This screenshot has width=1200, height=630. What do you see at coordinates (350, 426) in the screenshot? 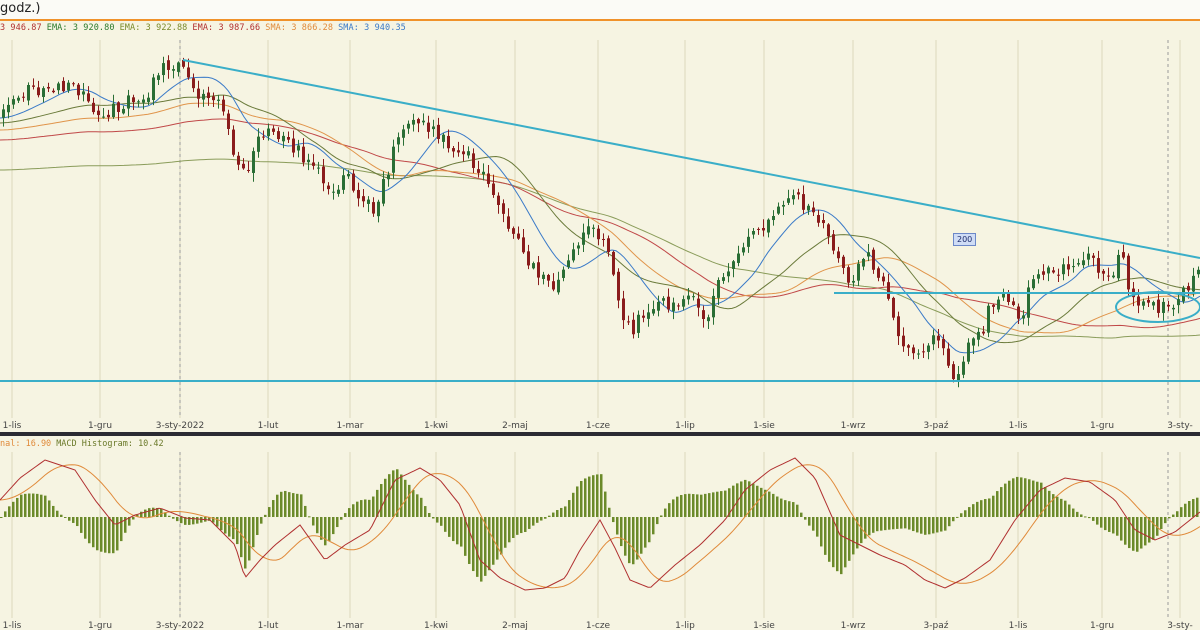
I see `x-tick-label: 1-mar` at bounding box center [350, 426].